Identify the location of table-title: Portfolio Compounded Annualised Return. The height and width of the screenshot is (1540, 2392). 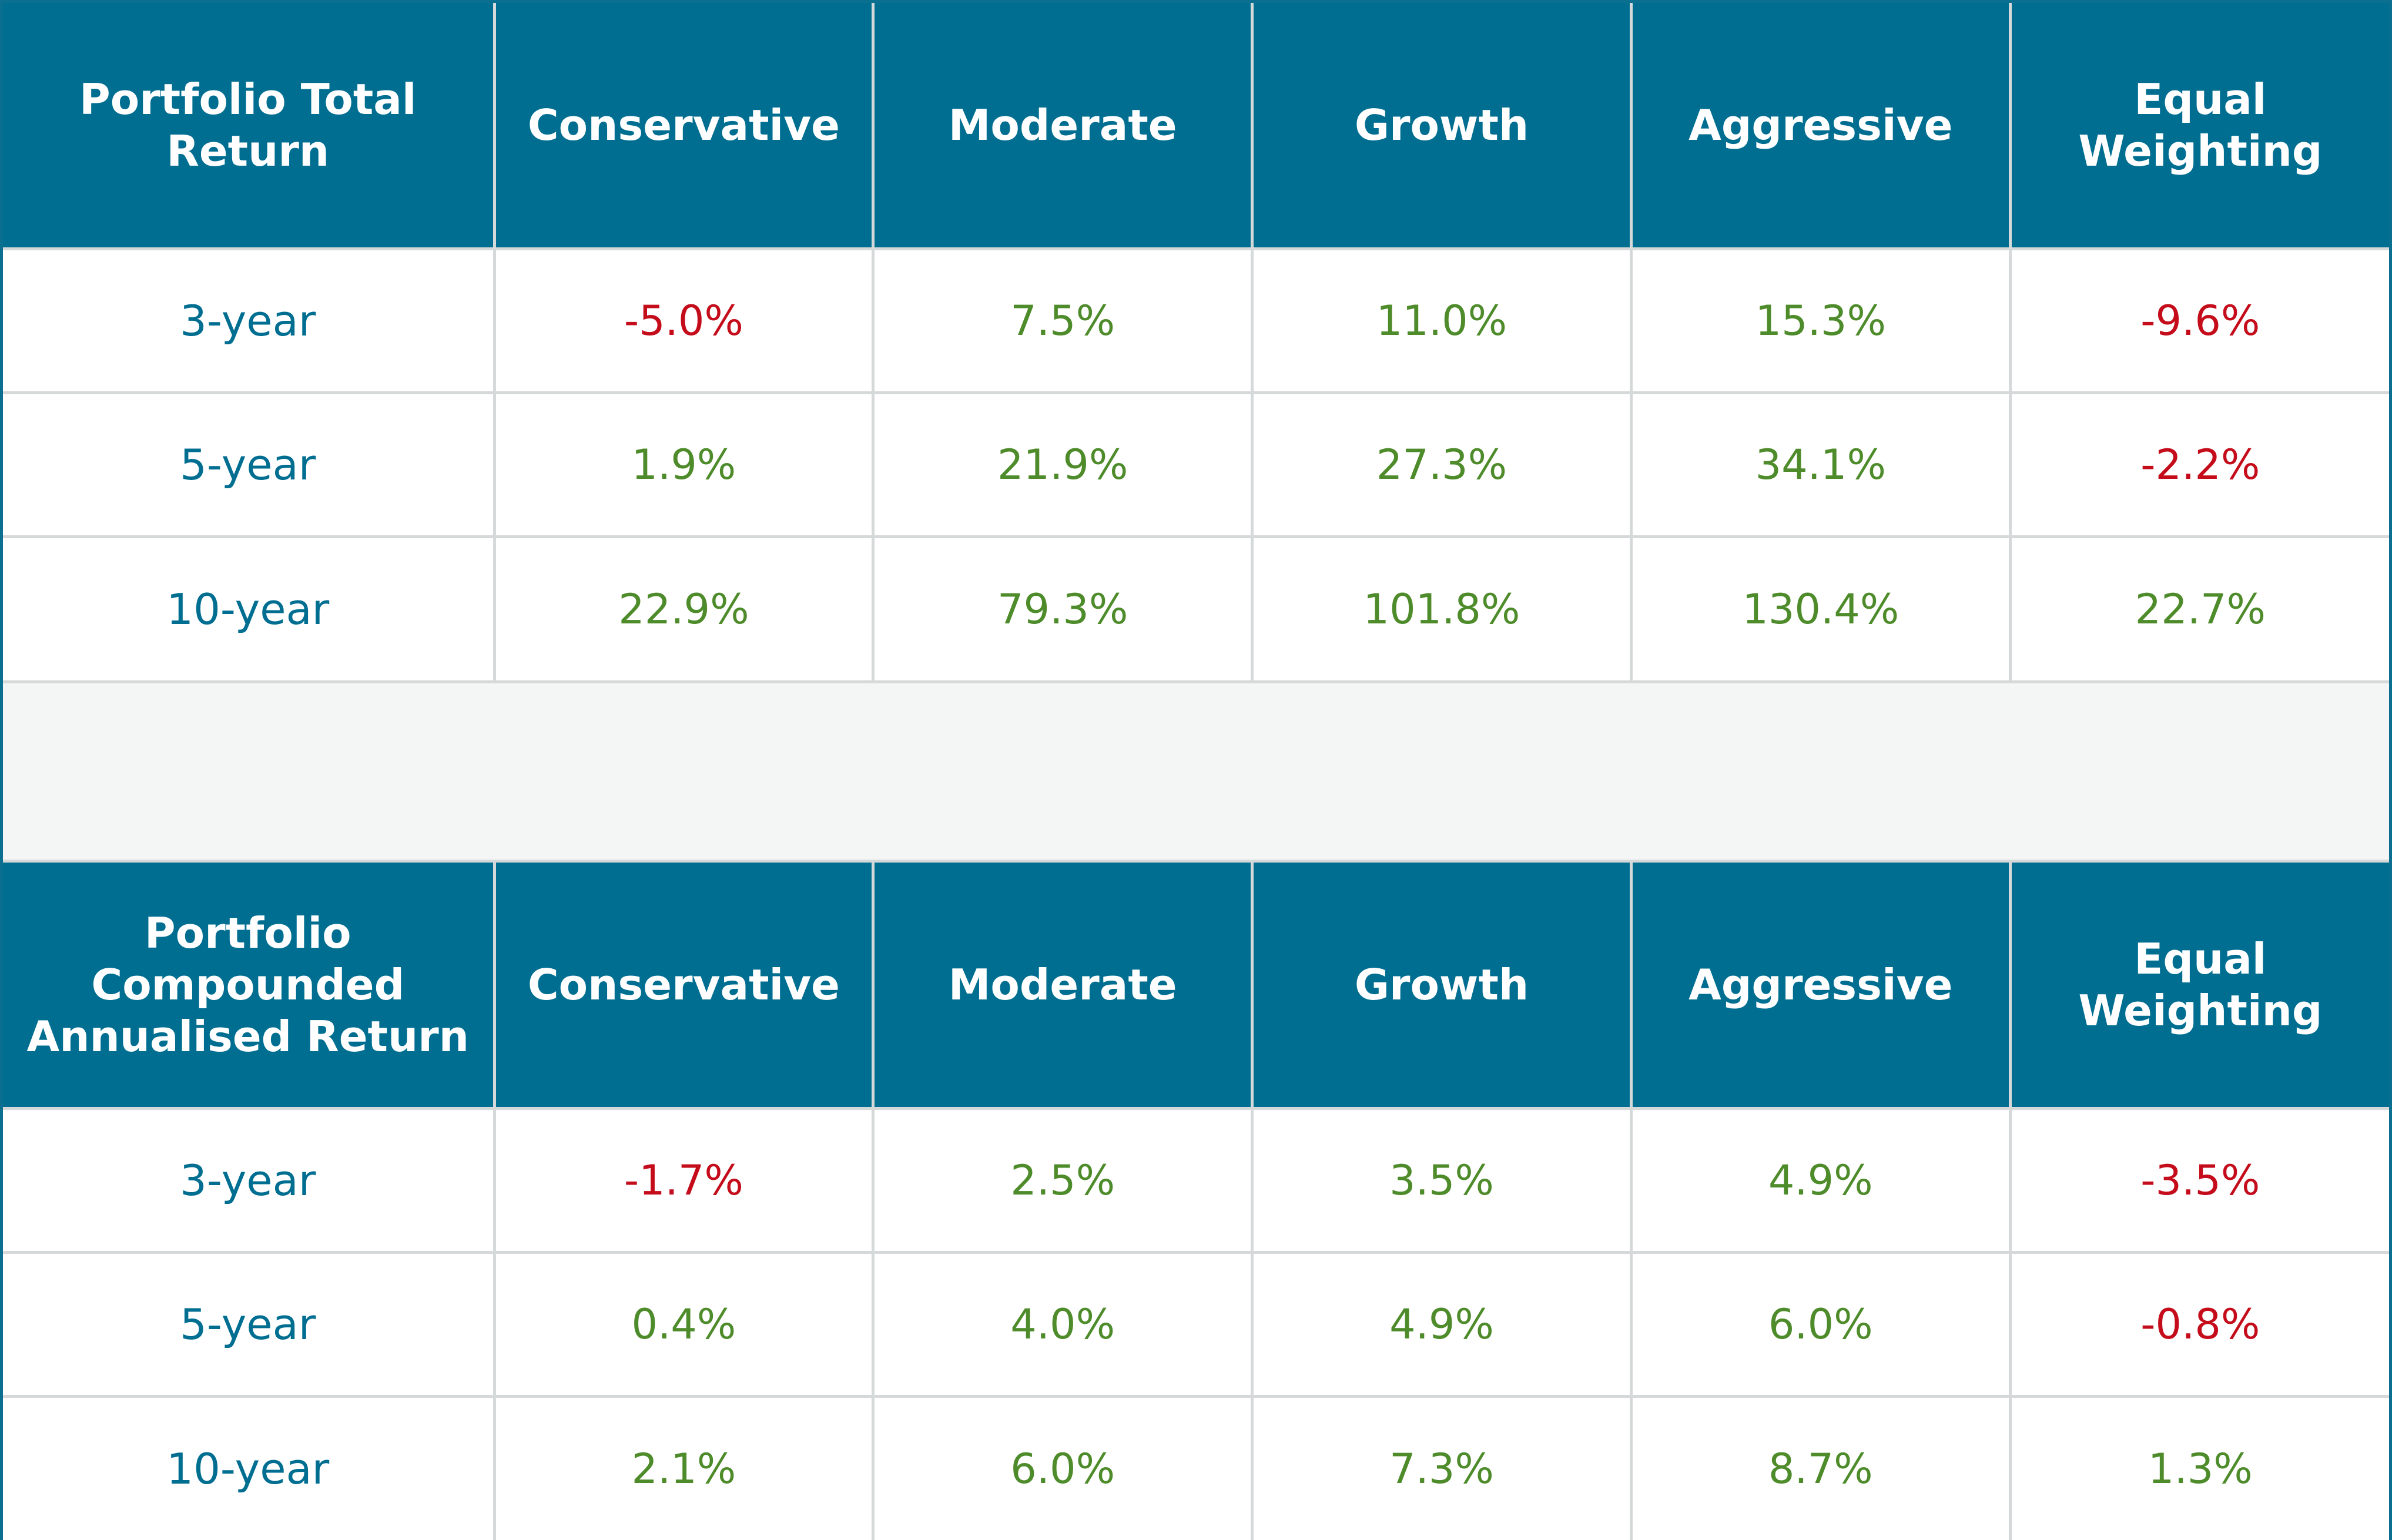
(248, 985).